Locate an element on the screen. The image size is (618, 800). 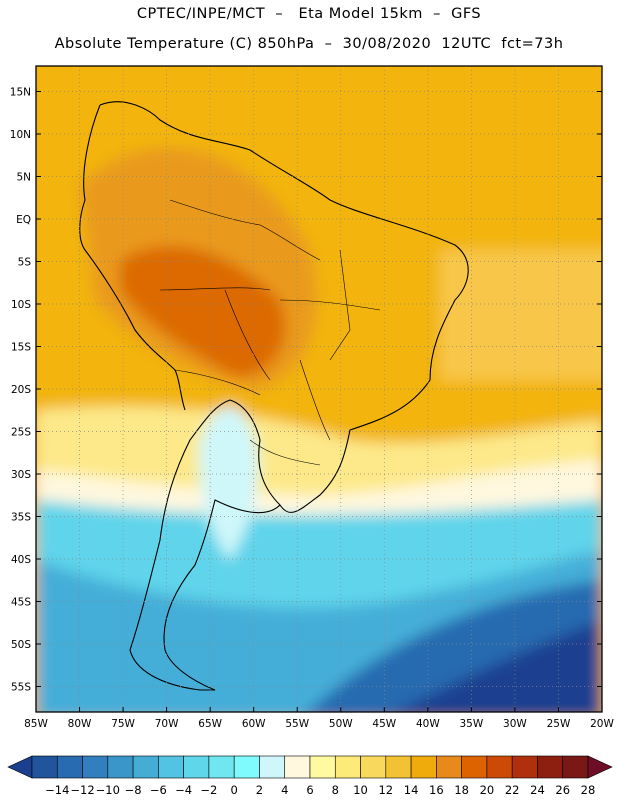
colorbar-label: −10 is located at coordinates (108, 790).